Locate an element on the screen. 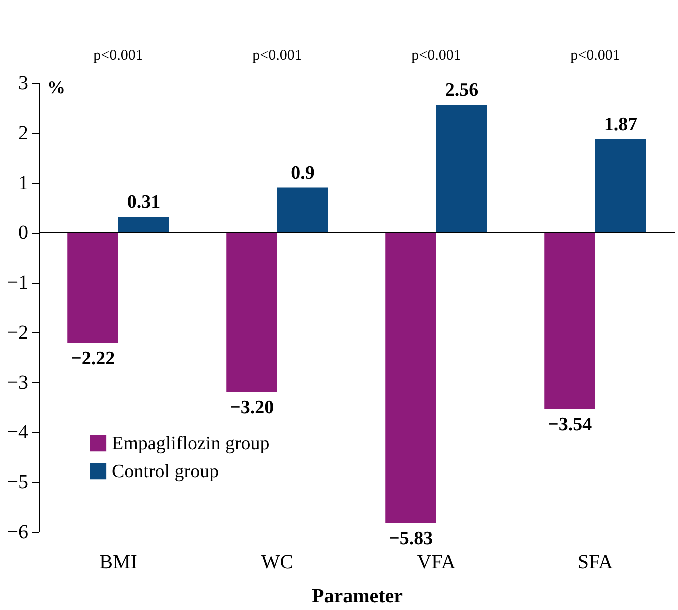 The height and width of the screenshot is (610, 678). x-tick-label: BMI is located at coordinates (119, 563).